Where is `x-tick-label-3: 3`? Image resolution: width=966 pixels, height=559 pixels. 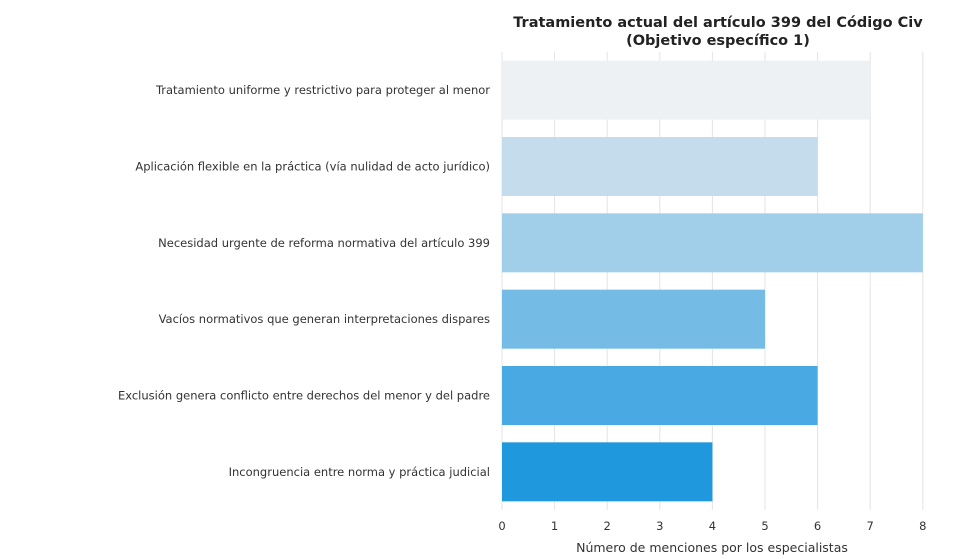
x-tick-label-3: 3 is located at coordinates (659, 526).